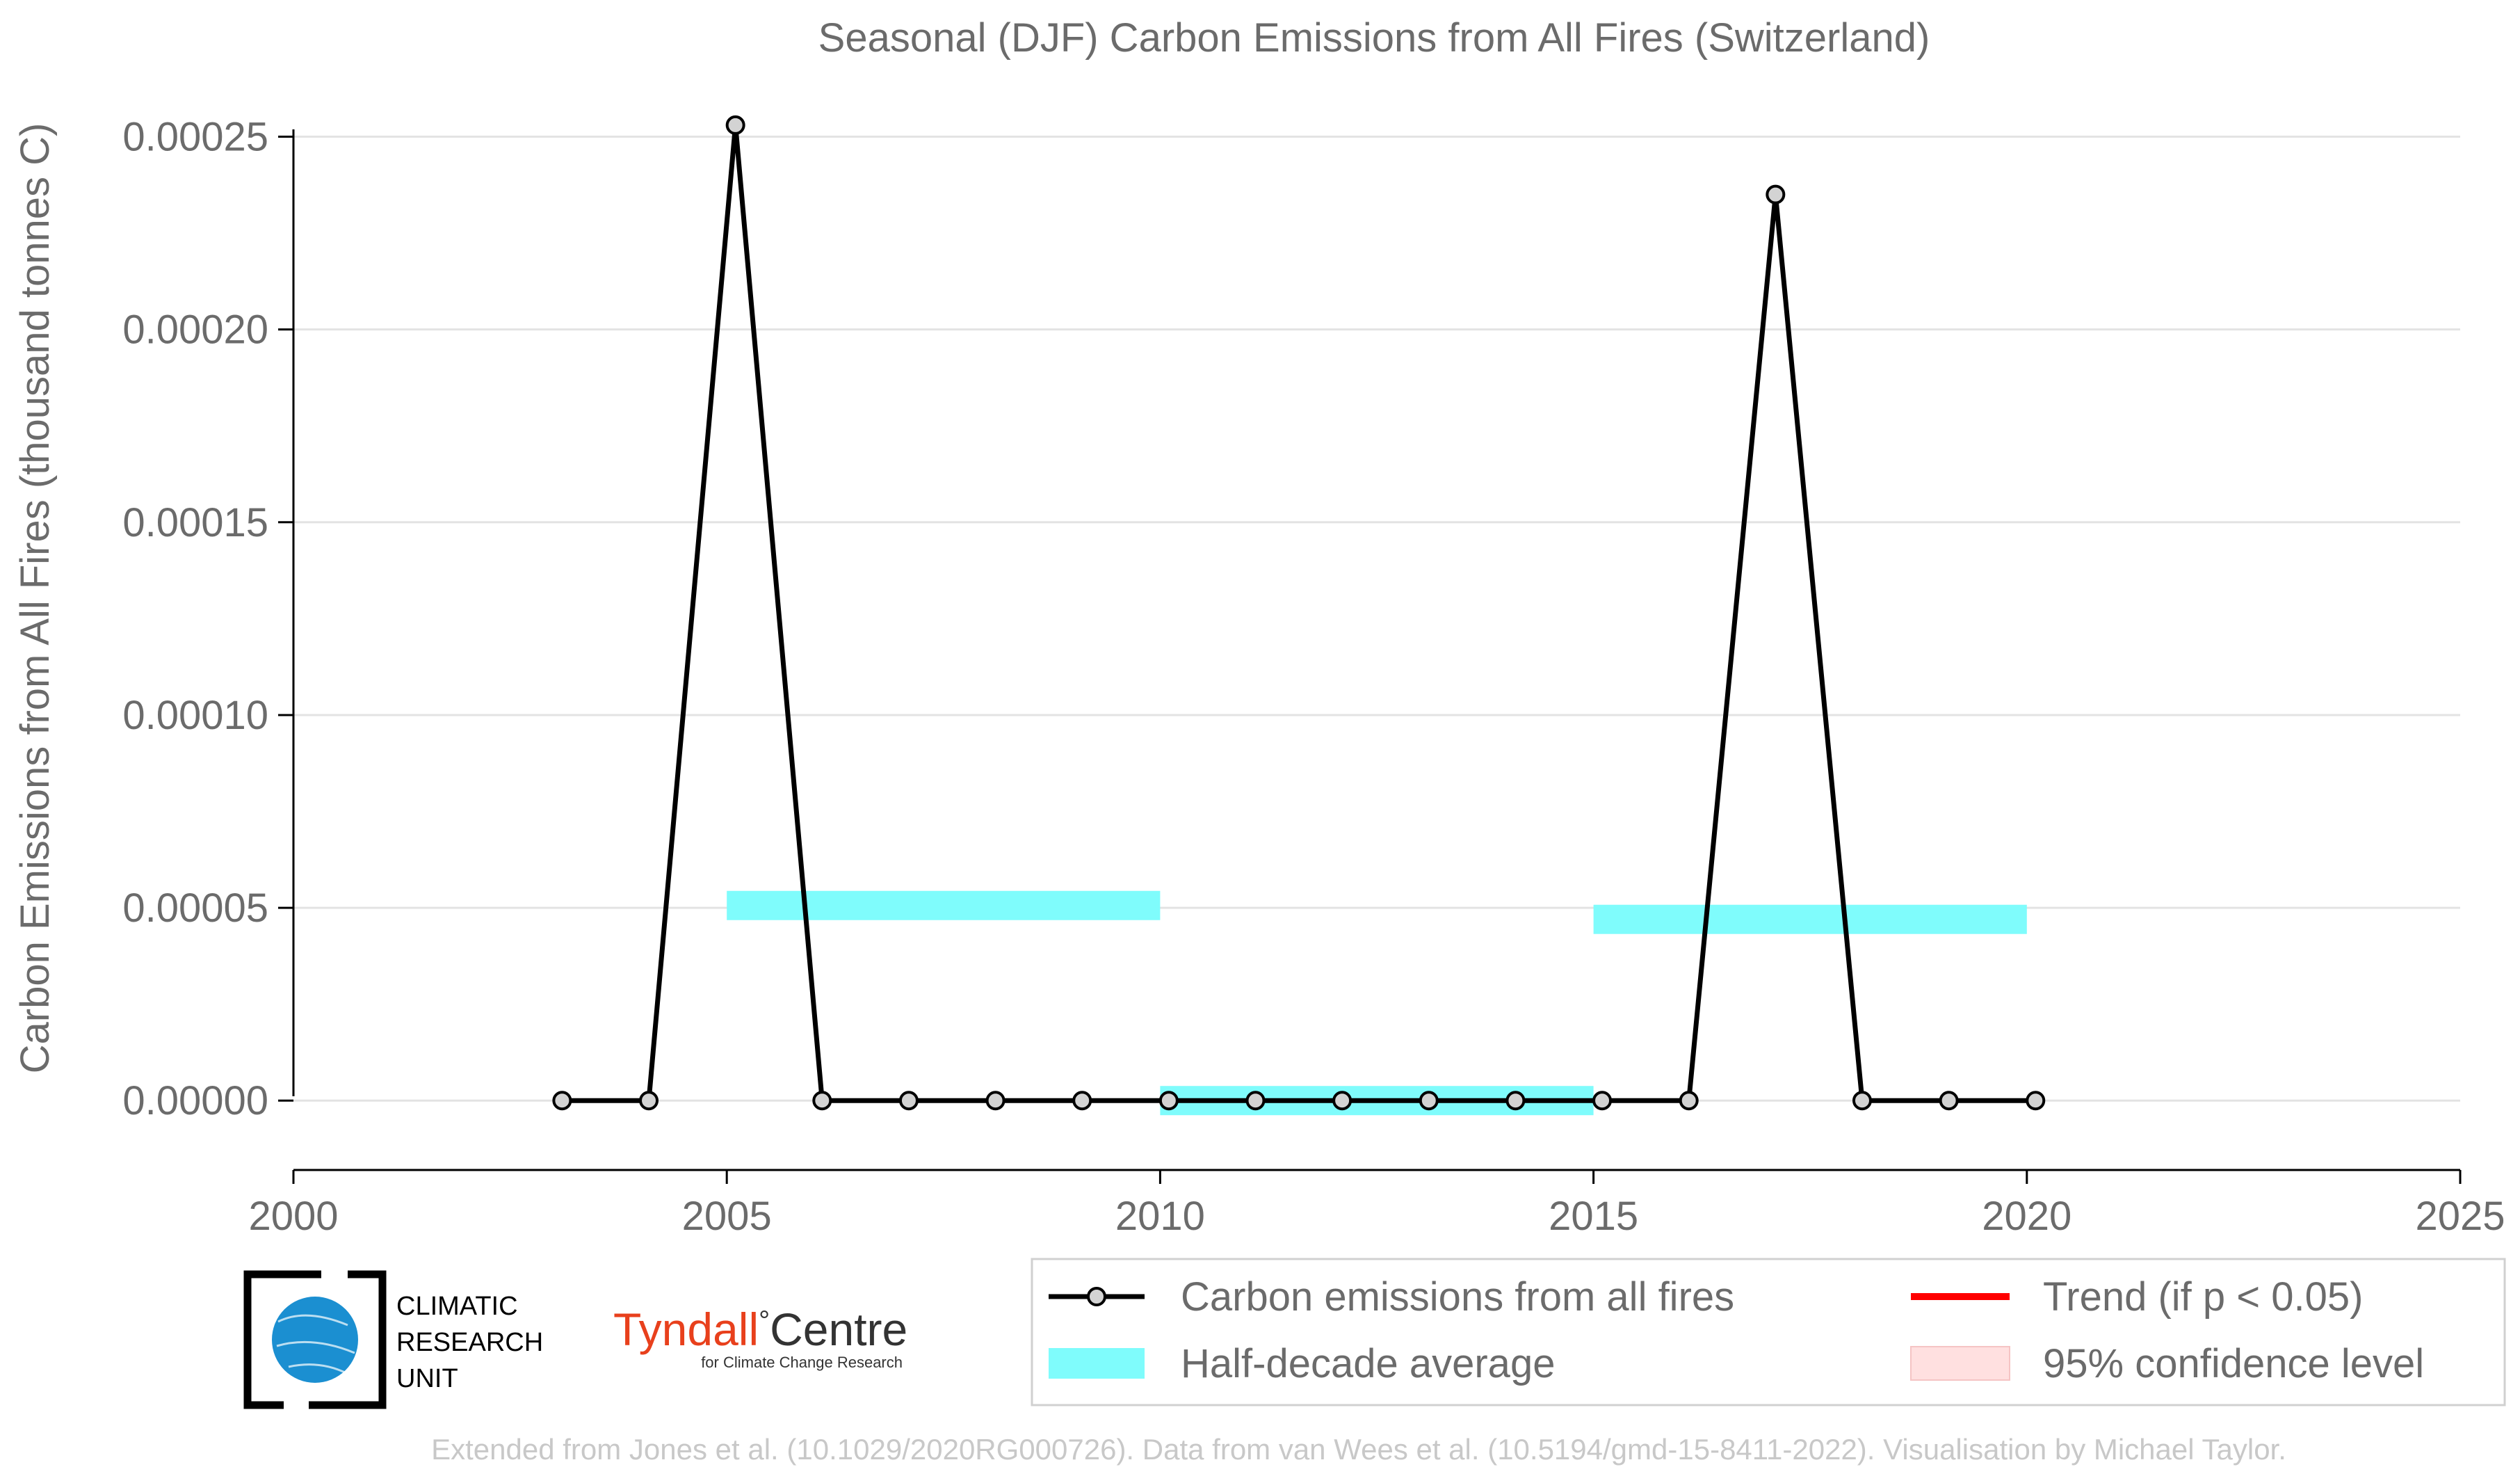  I want to click on x-tick-label: 2020, so click(2027, 1217).